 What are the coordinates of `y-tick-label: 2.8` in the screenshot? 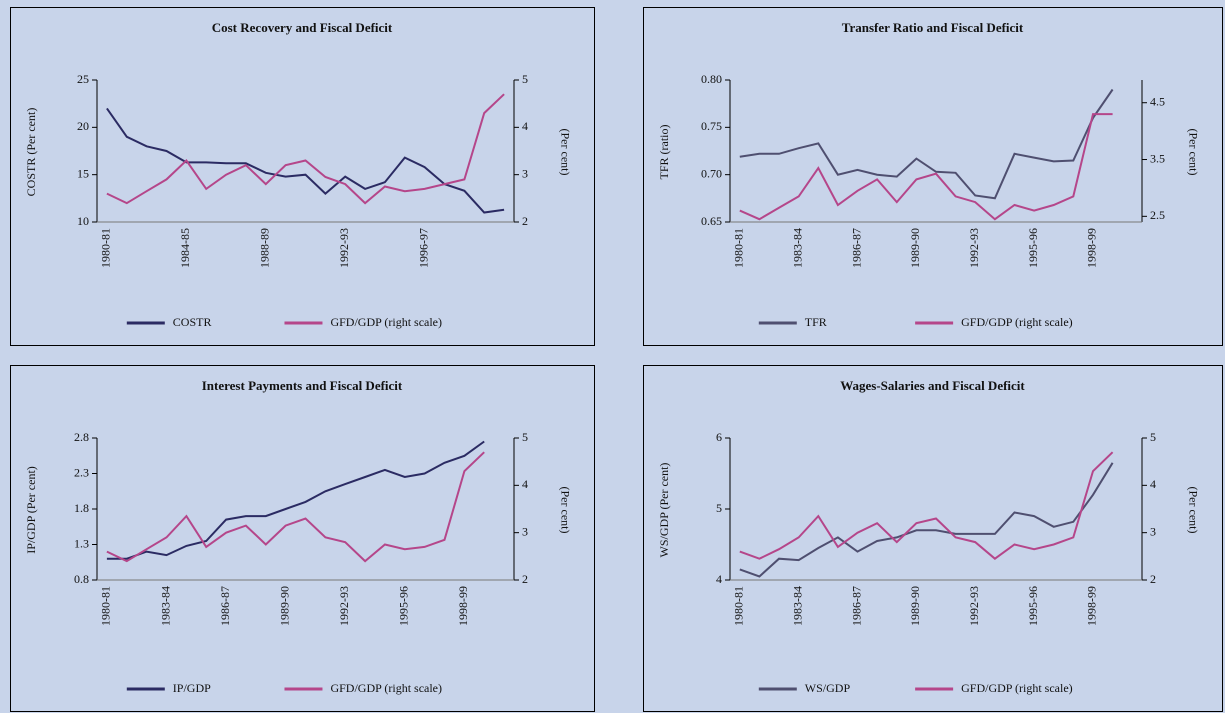 It's located at (81, 437).